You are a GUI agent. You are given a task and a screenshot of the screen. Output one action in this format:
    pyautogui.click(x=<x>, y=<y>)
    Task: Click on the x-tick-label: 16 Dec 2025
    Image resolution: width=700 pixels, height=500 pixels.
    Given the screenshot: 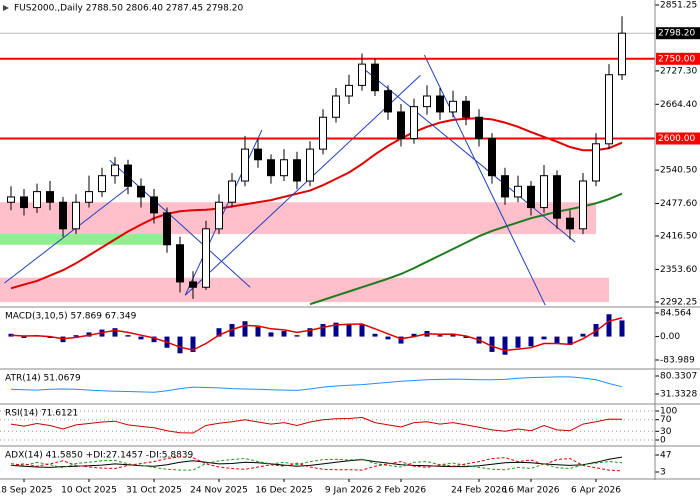 What is the action you would take?
    pyautogui.click(x=284, y=491)
    